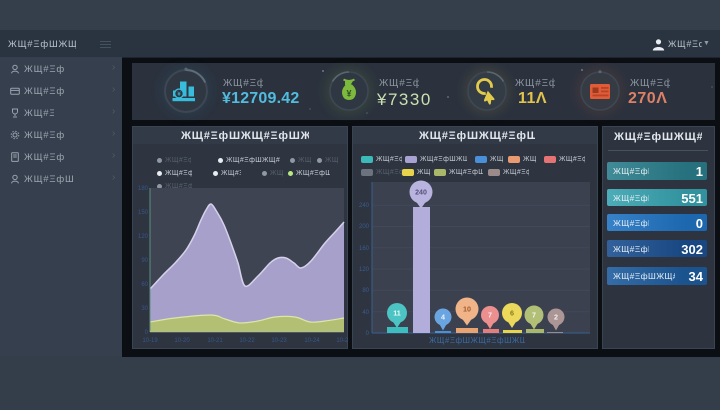 This screenshot has width=720, height=410. What do you see at coordinates (312, 341) in the screenshot?
I see `svg-text: 10-24` at bounding box center [312, 341].